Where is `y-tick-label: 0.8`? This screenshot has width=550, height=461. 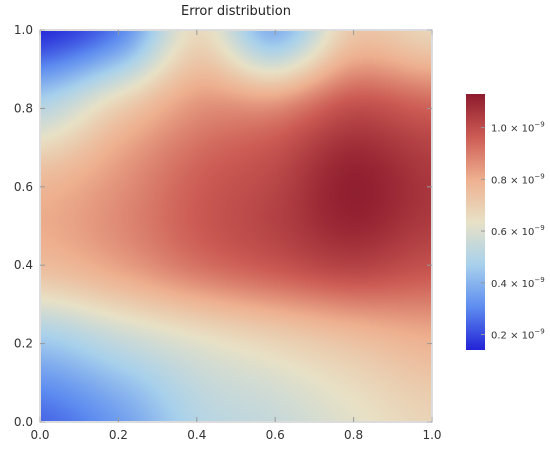
y-tick-label: 0.8 is located at coordinates (23, 108).